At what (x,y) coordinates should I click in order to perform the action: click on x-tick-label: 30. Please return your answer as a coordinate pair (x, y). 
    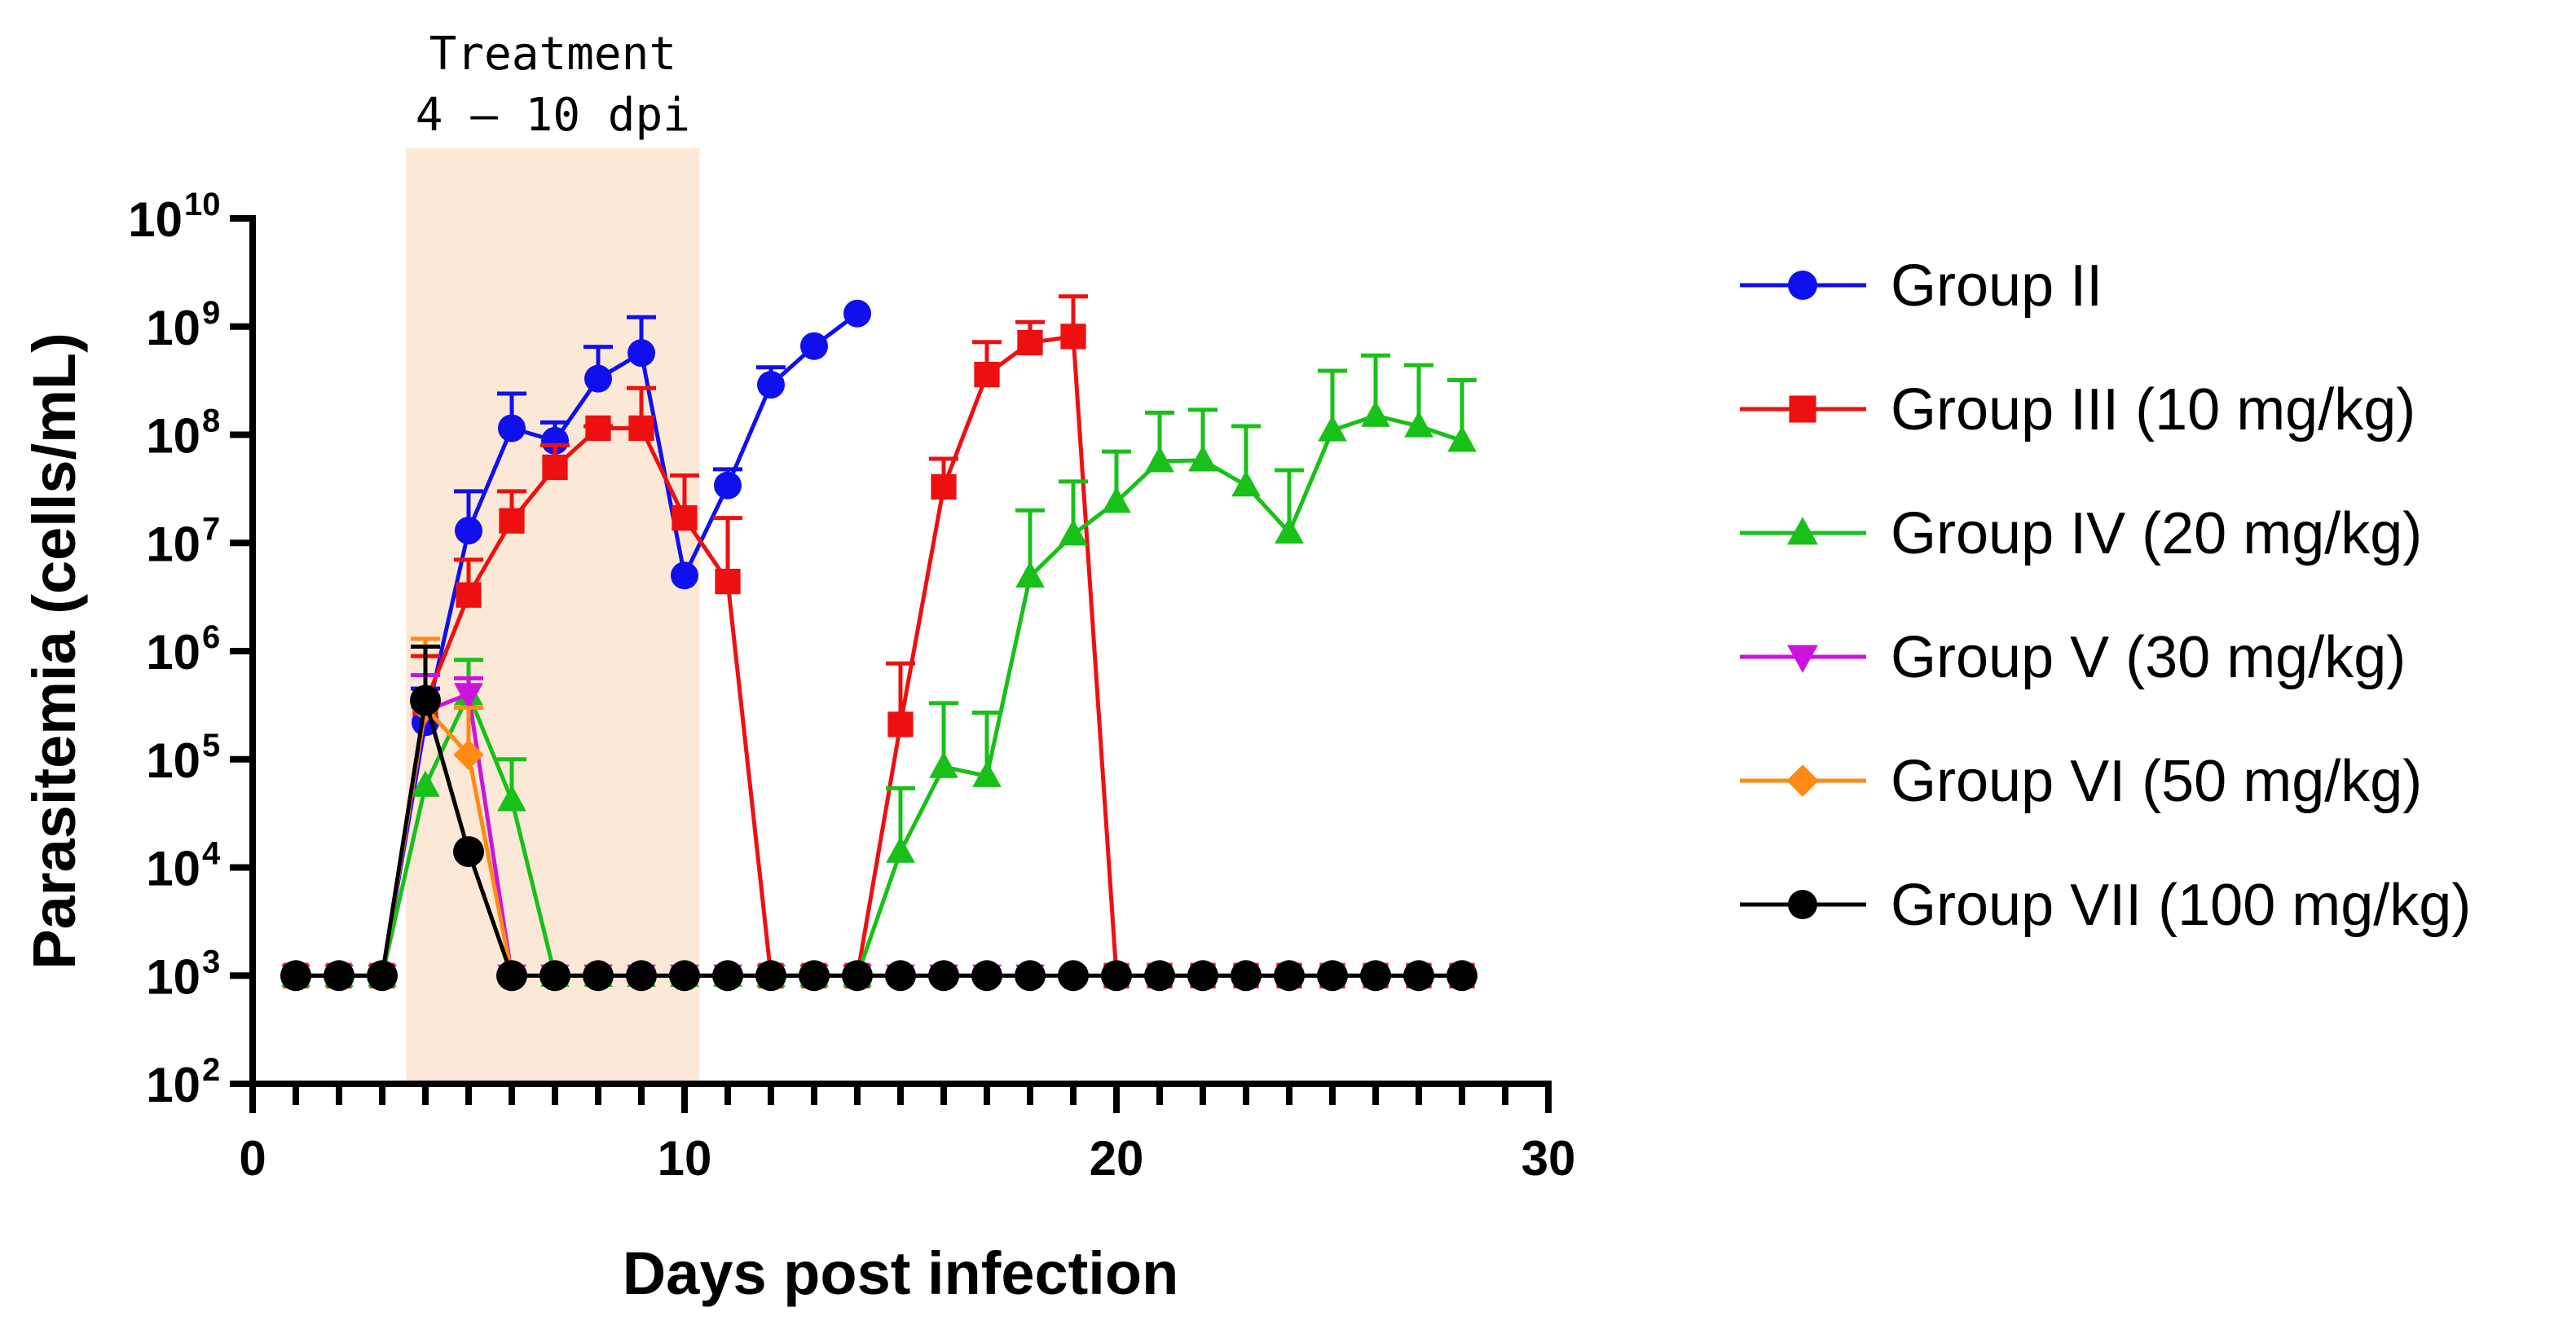
    Looking at the image, I should click on (1548, 1158).